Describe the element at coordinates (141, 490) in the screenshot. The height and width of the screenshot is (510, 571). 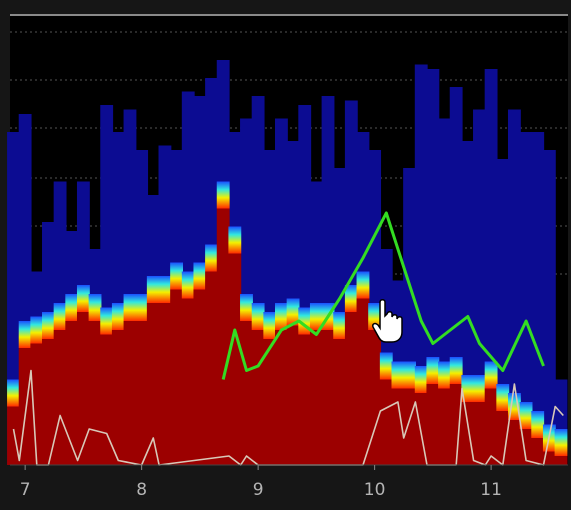
I see `x-tick-label: 8` at that location.